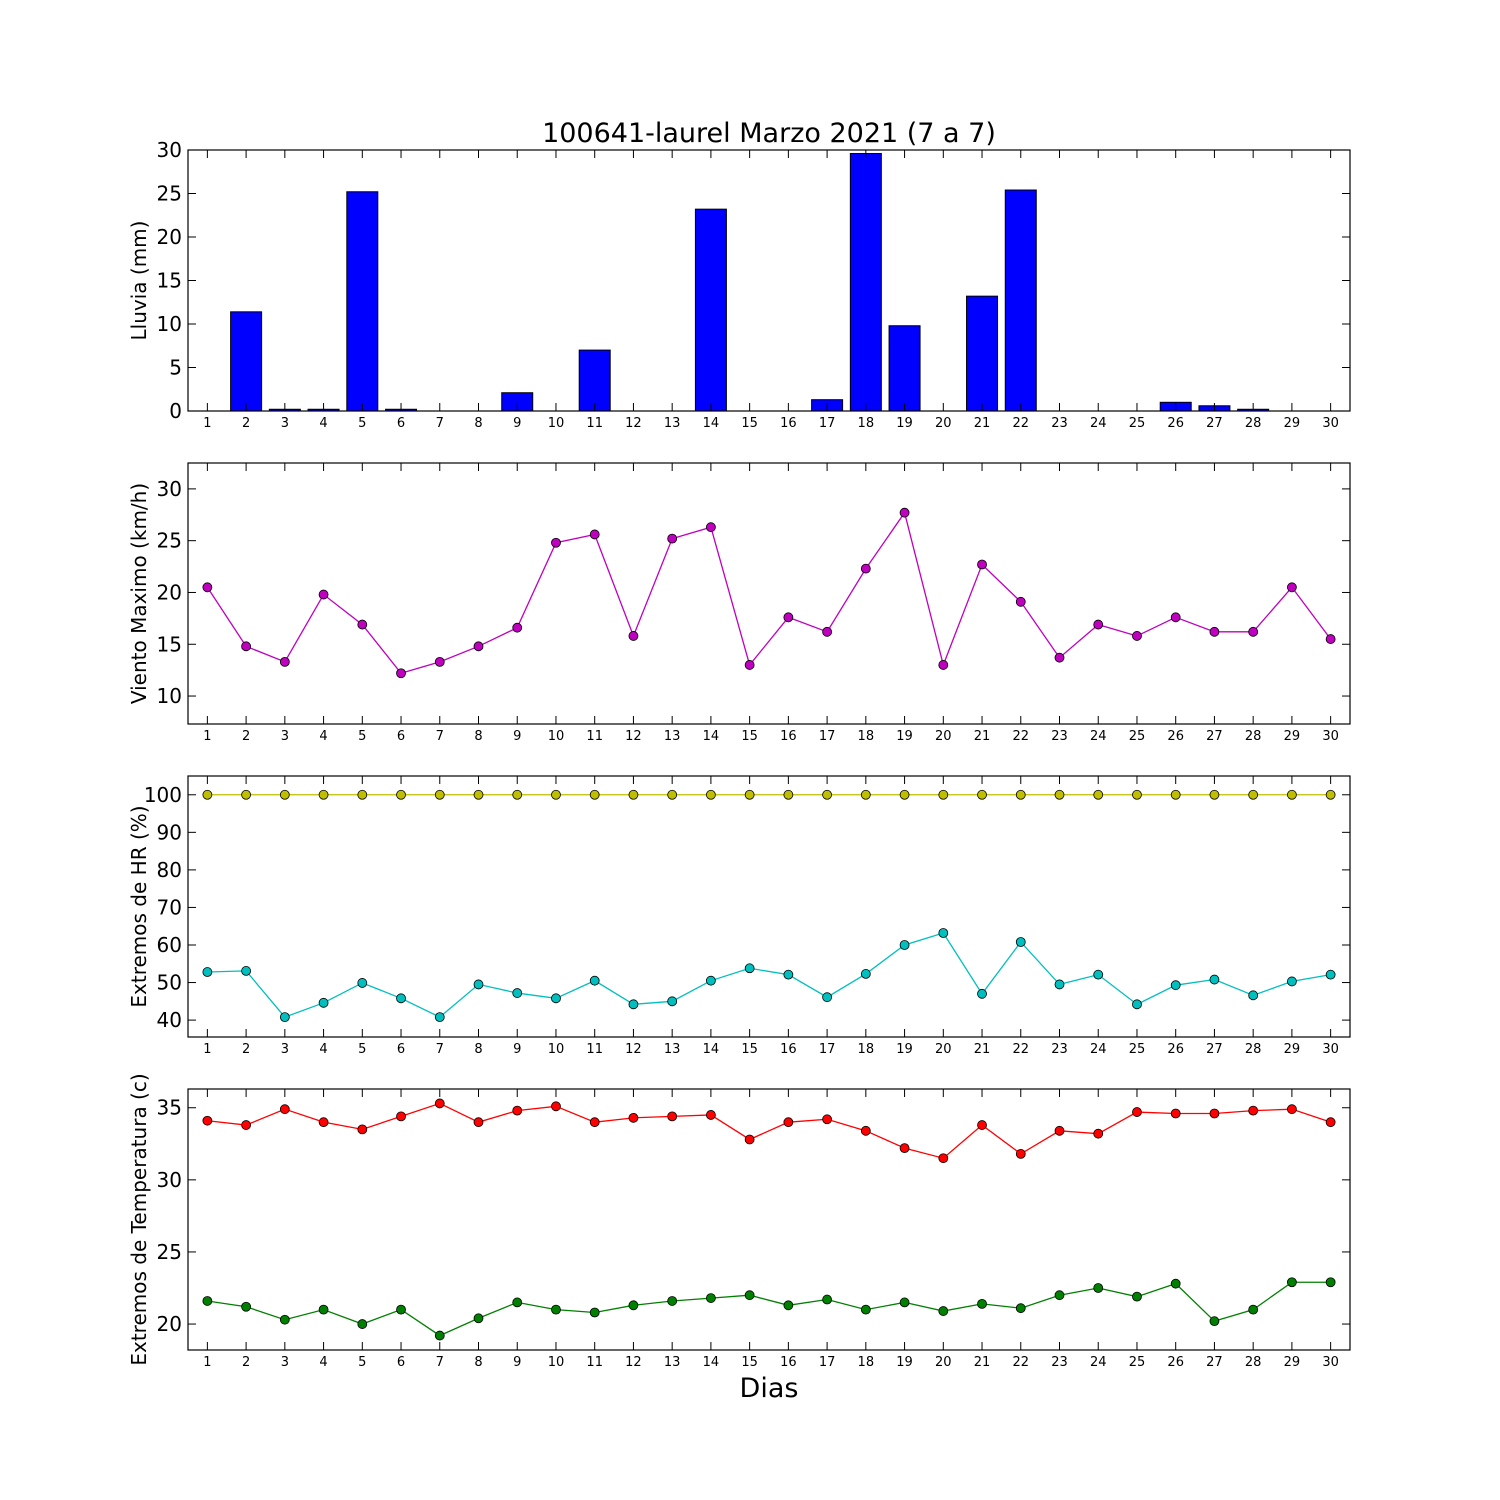 The width and height of the screenshot is (1500, 1500). What do you see at coordinates (163, 795) in the screenshot?
I see `y-tick-label: 100` at bounding box center [163, 795].